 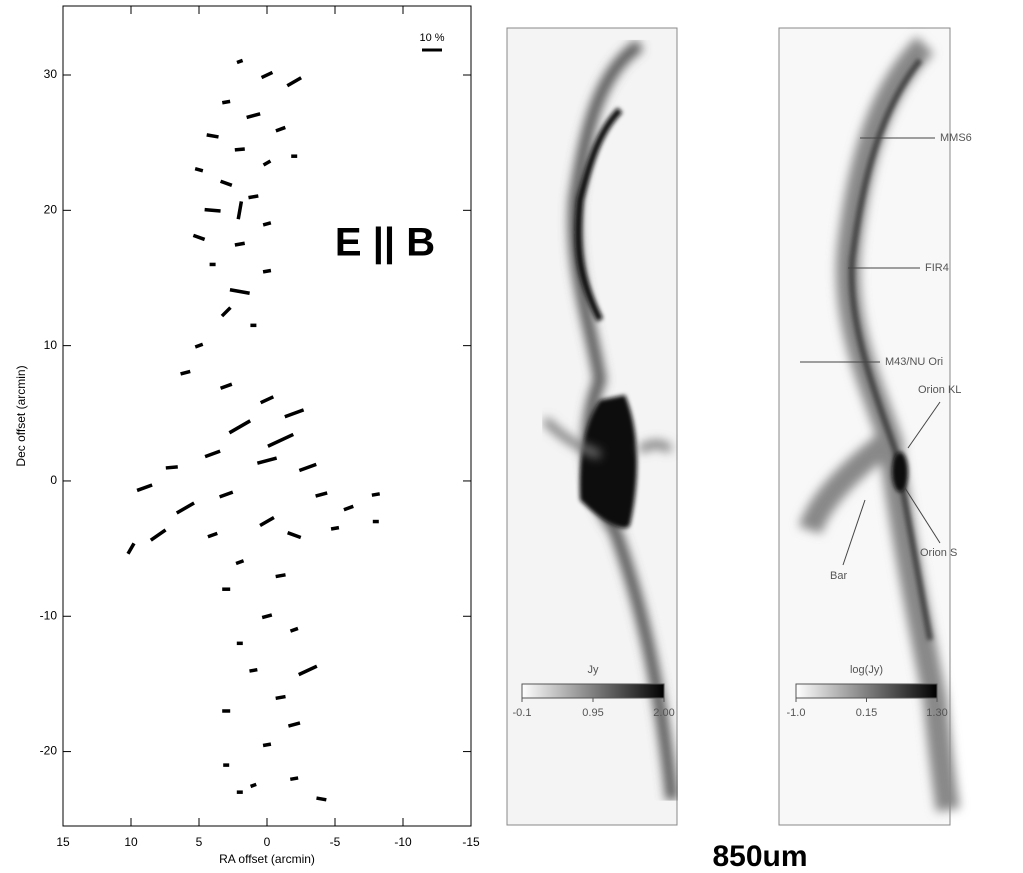 What do you see at coordinates (938, 553) in the screenshot?
I see `annotation-label: Orion S` at bounding box center [938, 553].